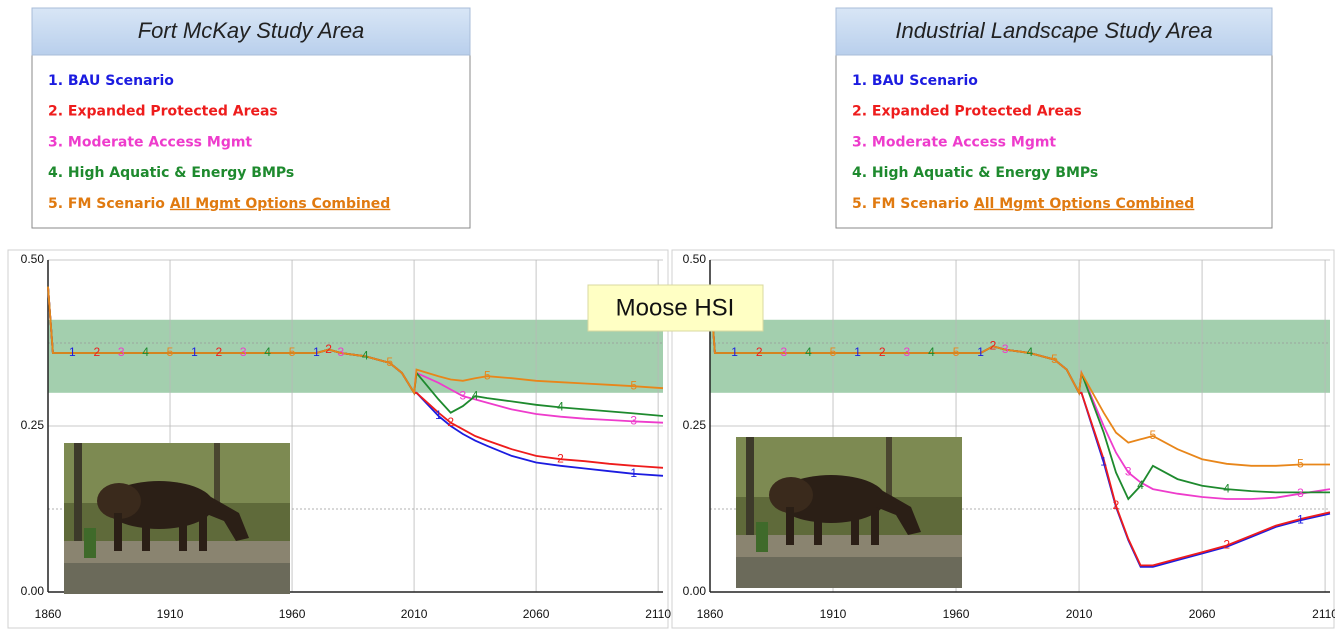  What do you see at coordinates (1084, 204) in the screenshot?
I see `legend-emphasis: All Mgmt Options Combined` at bounding box center [1084, 204].